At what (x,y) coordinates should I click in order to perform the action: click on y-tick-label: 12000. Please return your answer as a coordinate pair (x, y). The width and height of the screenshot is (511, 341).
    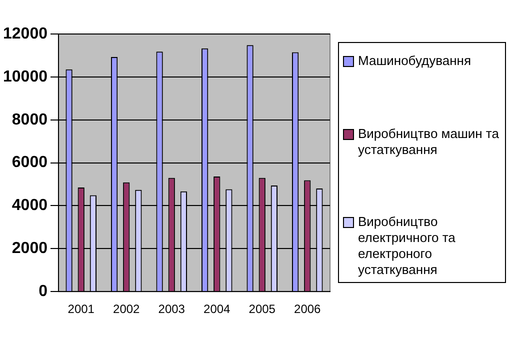
    Looking at the image, I should click on (25, 33).